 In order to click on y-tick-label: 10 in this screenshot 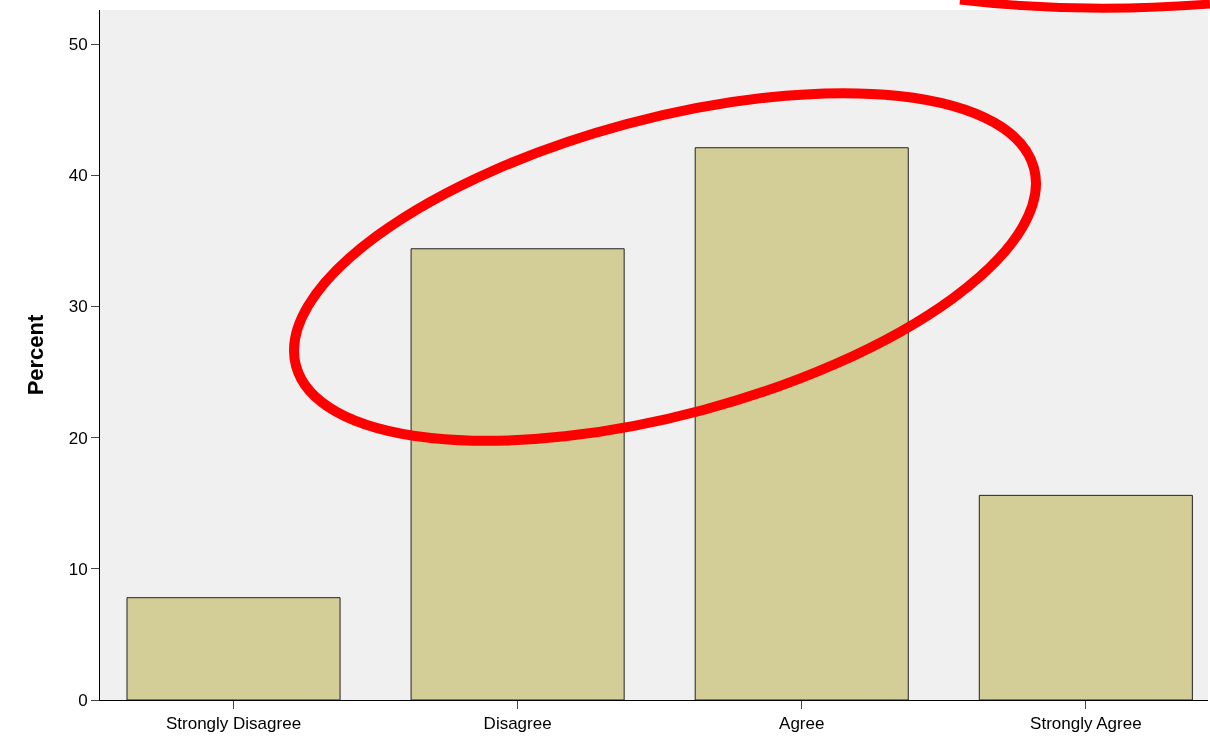, I will do `click(78, 569)`.